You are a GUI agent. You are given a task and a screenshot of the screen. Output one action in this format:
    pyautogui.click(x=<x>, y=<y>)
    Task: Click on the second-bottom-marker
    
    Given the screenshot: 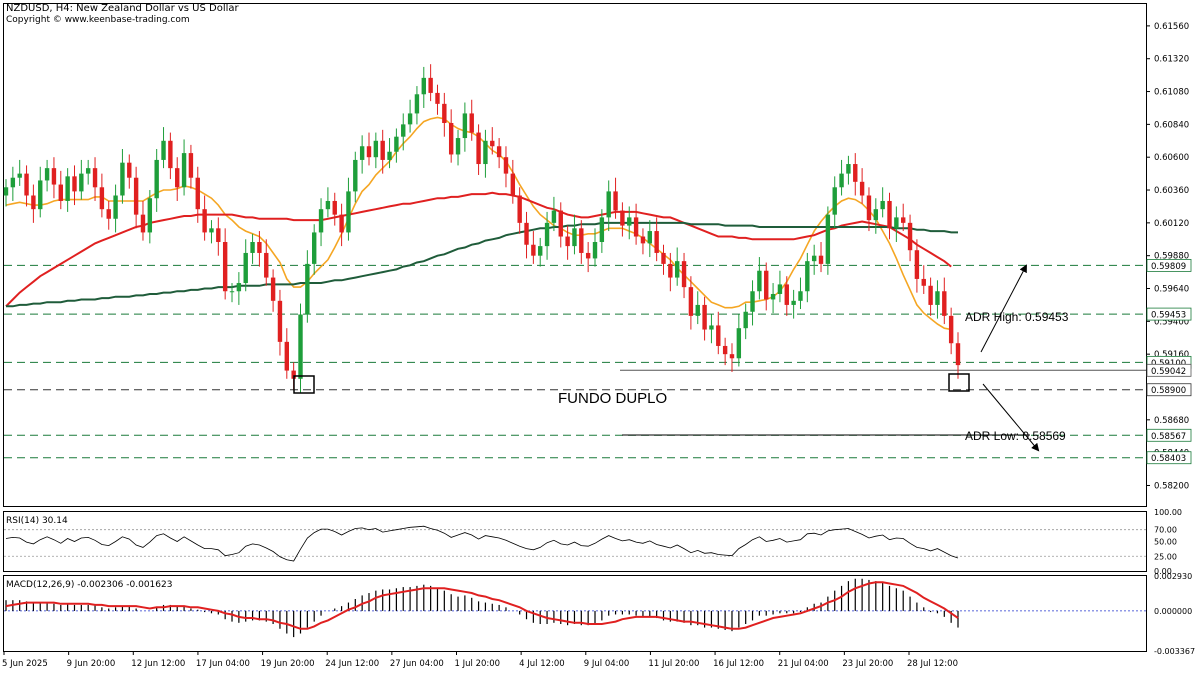 What is the action you would take?
    pyautogui.click(x=959, y=382)
    